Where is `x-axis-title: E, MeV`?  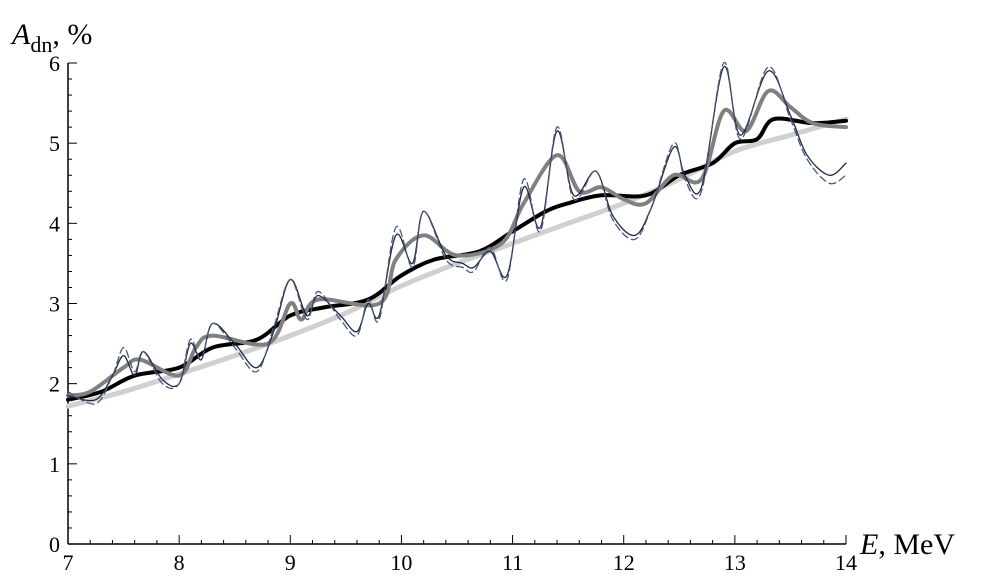 x-axis-title: E, MeV is located at coordinates (907, 544).